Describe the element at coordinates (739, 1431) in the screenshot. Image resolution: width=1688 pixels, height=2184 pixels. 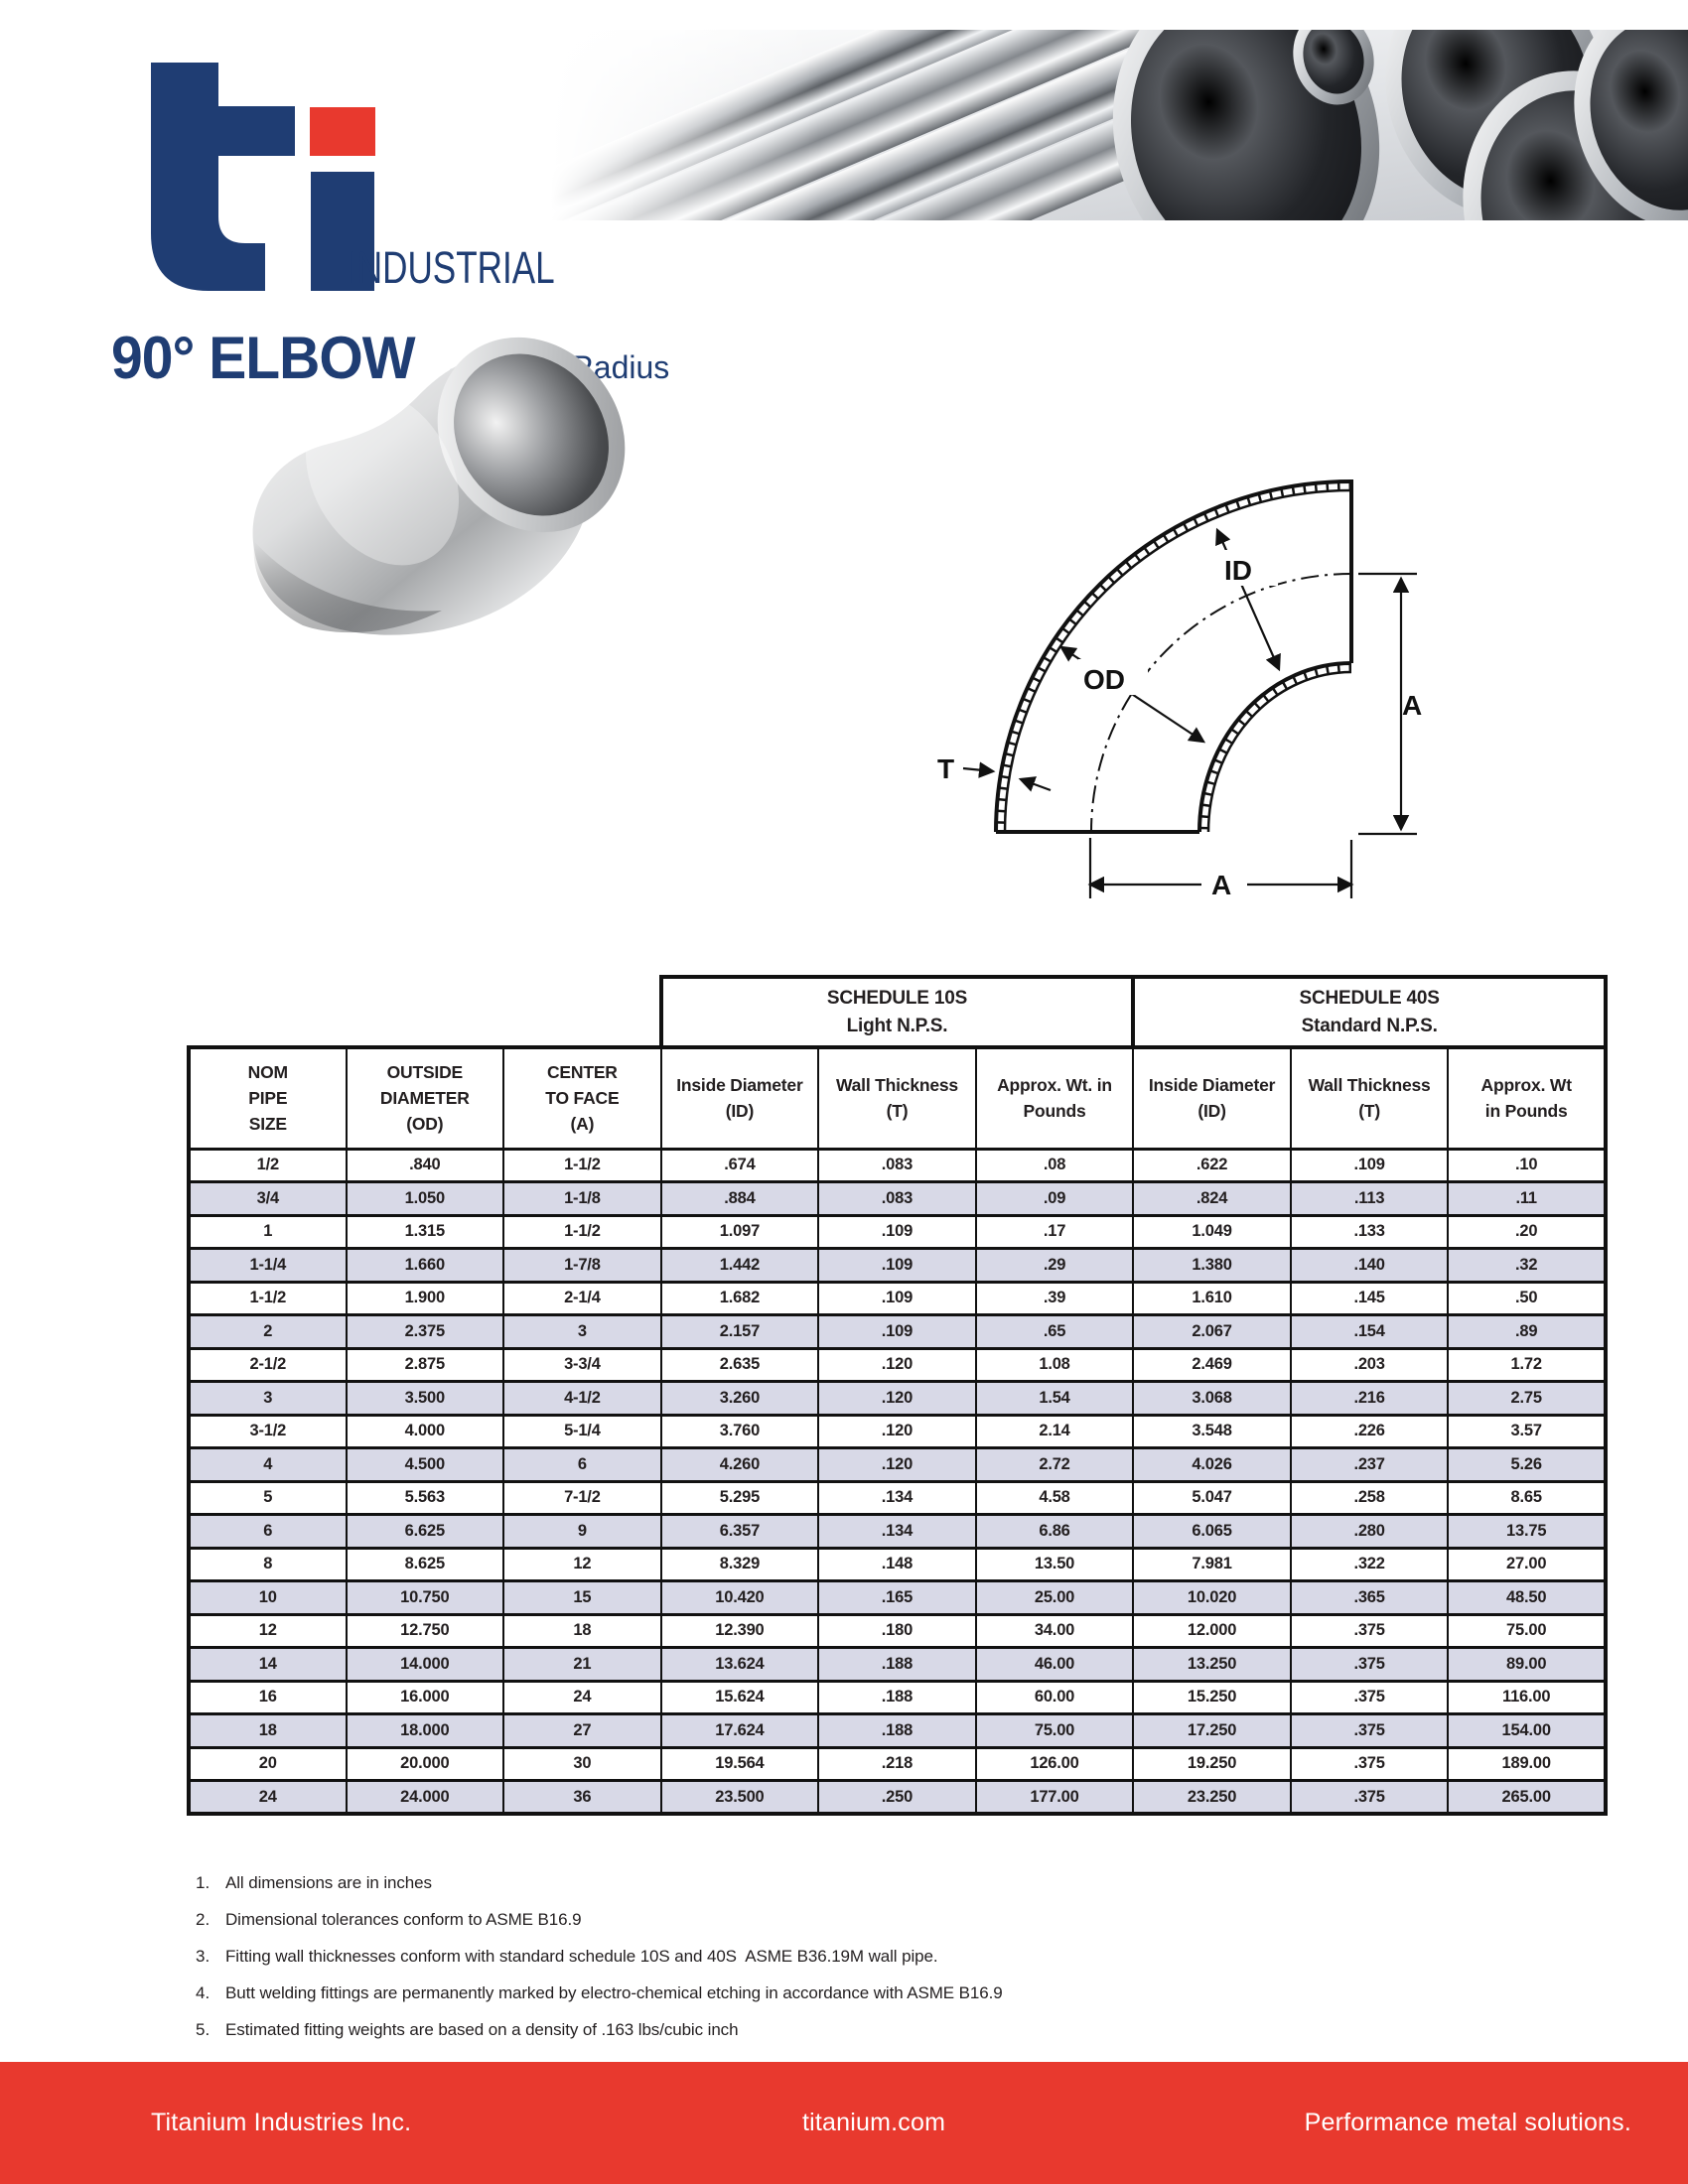
I see `table-cell: 3.760` at that location.